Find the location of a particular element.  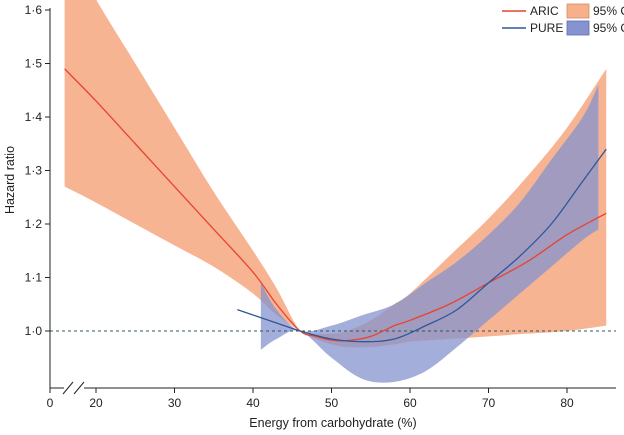

x-tick-label: 40 is located at coordinates (253, 403).